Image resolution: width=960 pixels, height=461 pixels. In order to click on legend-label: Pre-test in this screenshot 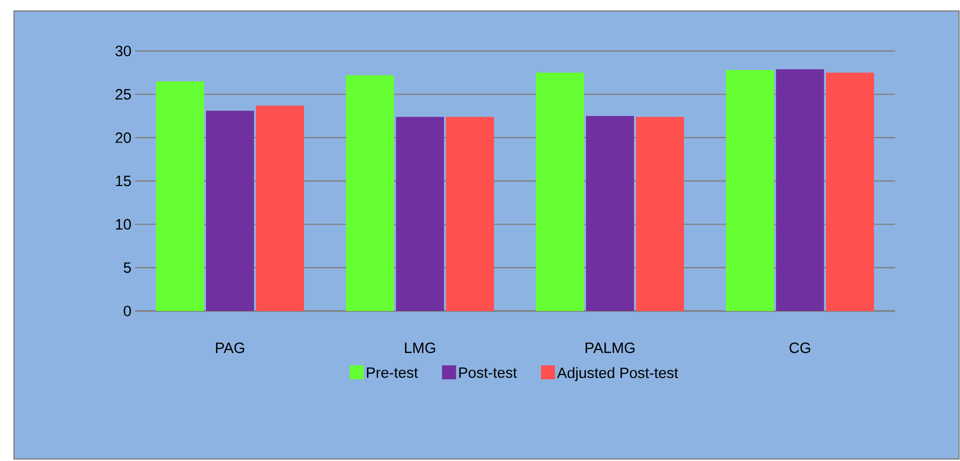, I will do `click(392, 372)`.